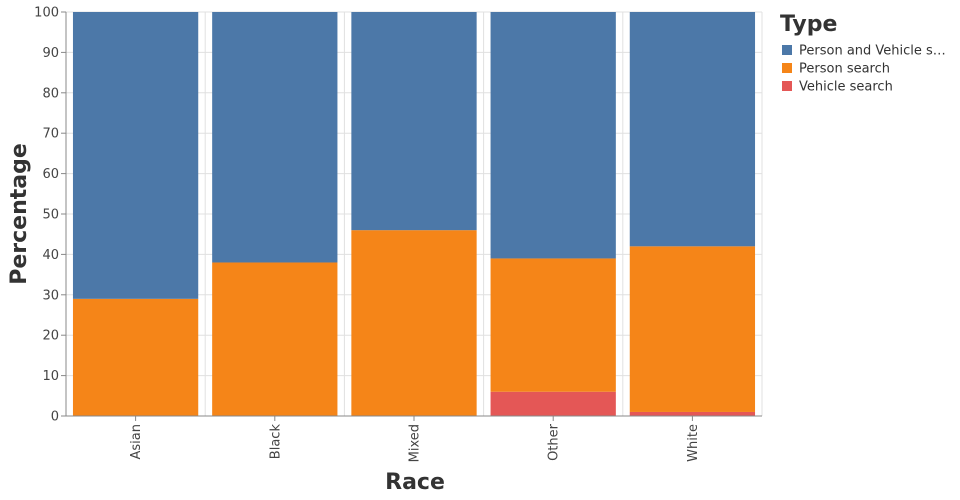 This screenshot has width=960, height=500. Describe the element at coordinates (50, 255) in the screenshot. I see `y-tick-label: 40` at that location.